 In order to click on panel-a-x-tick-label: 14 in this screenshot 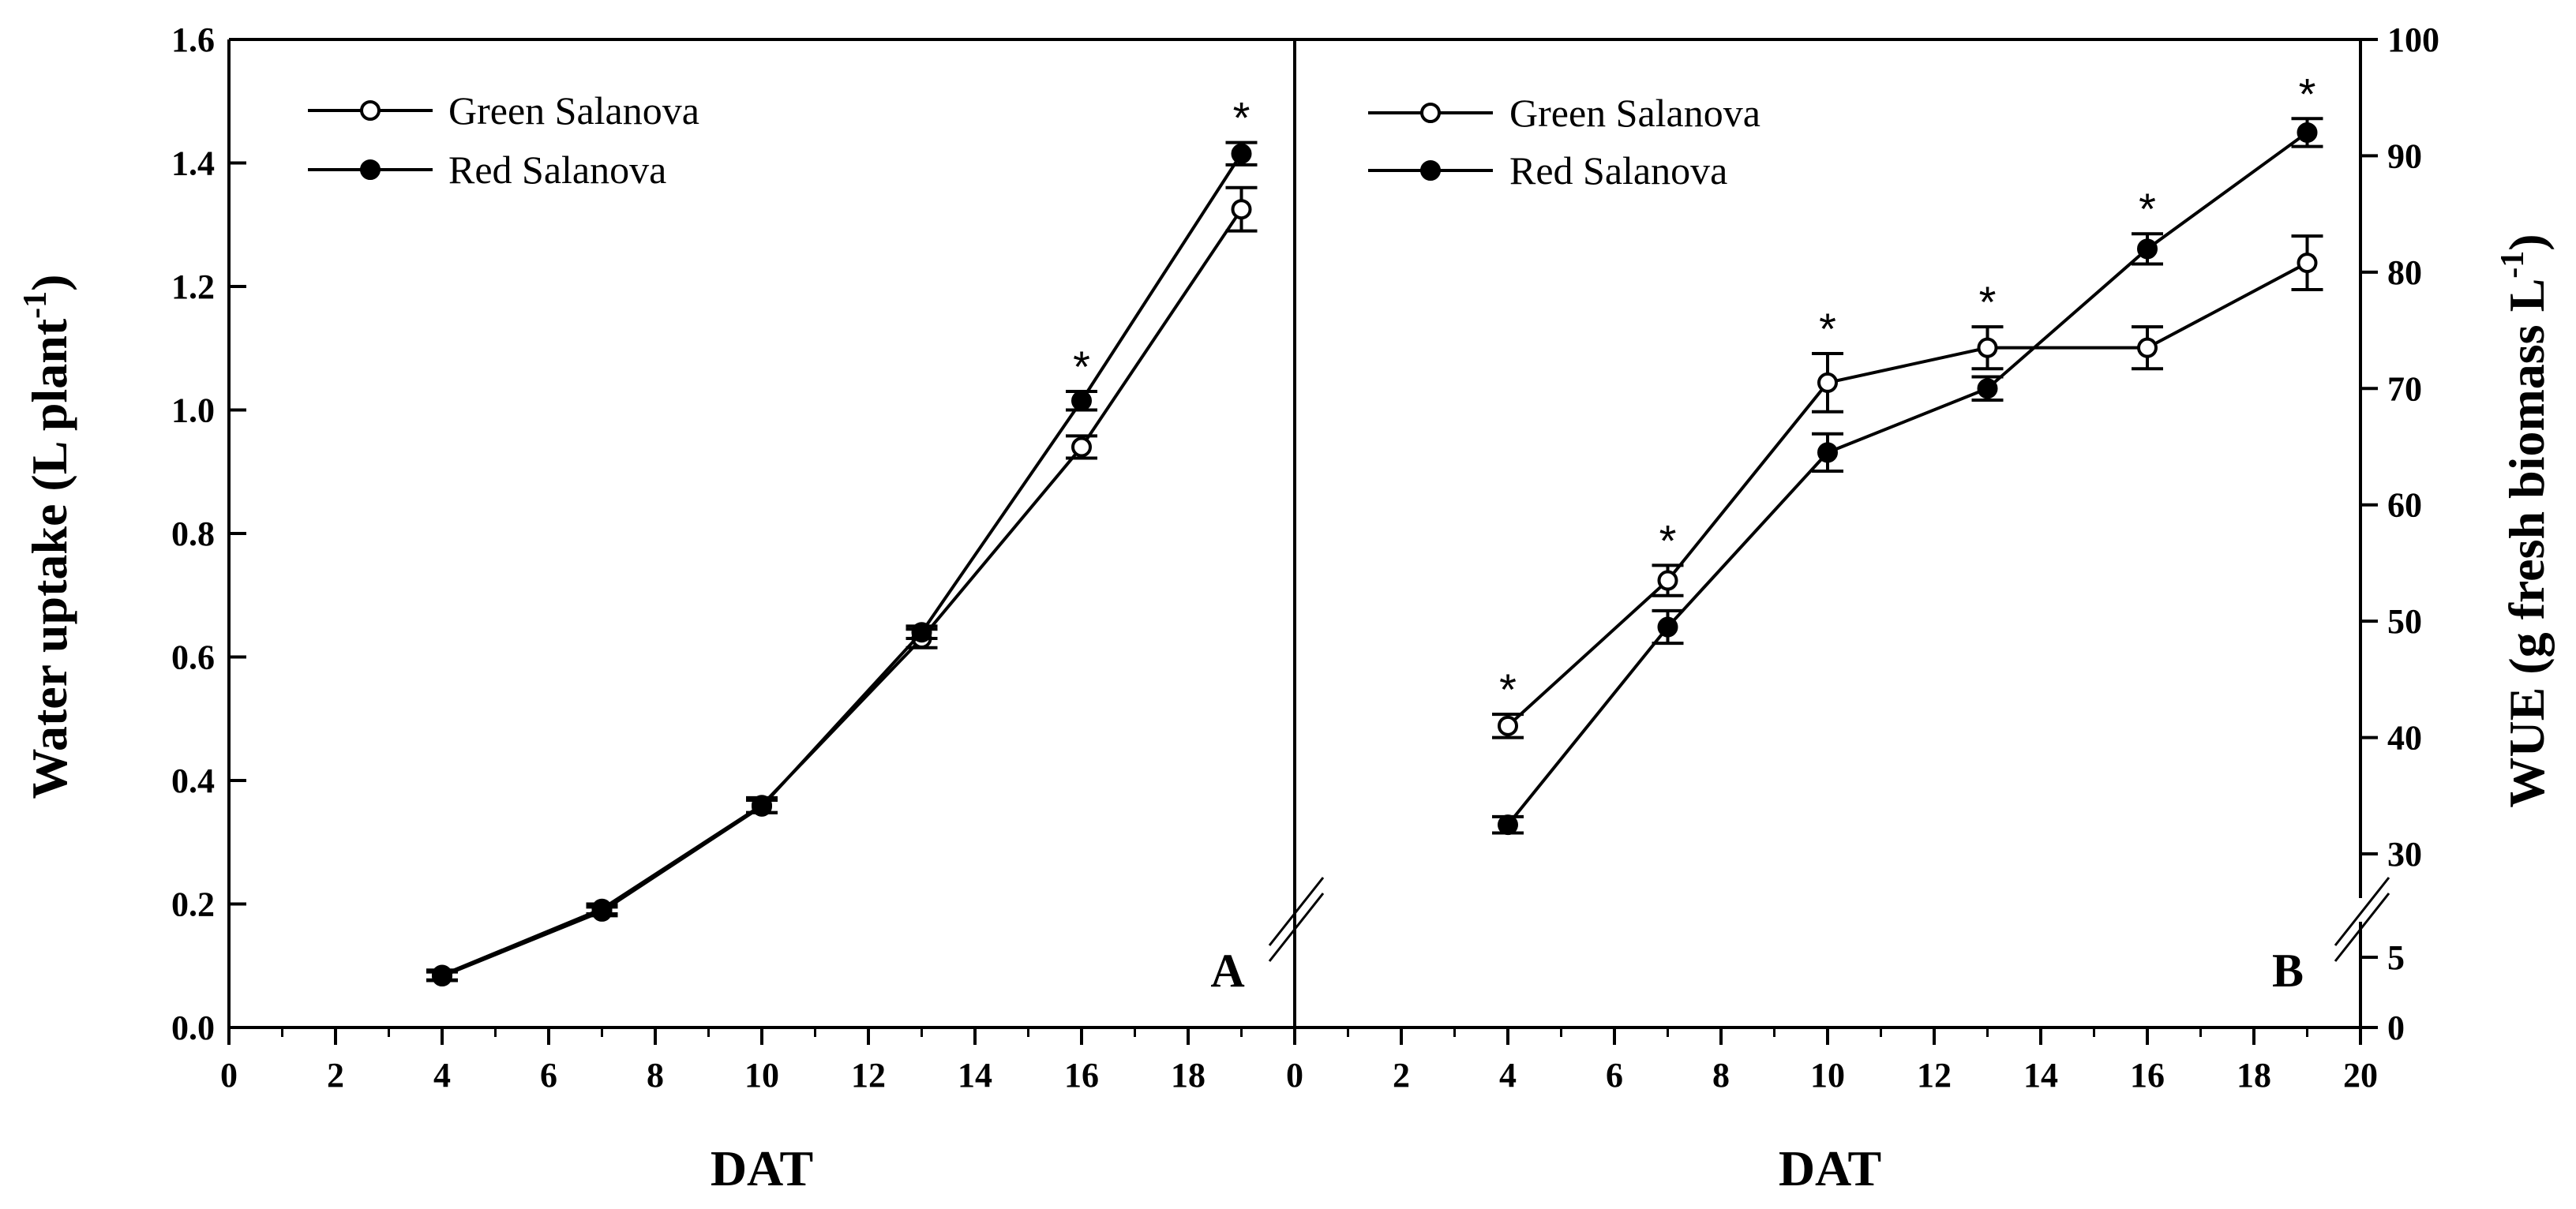, I will do `click(975, 1075)`.